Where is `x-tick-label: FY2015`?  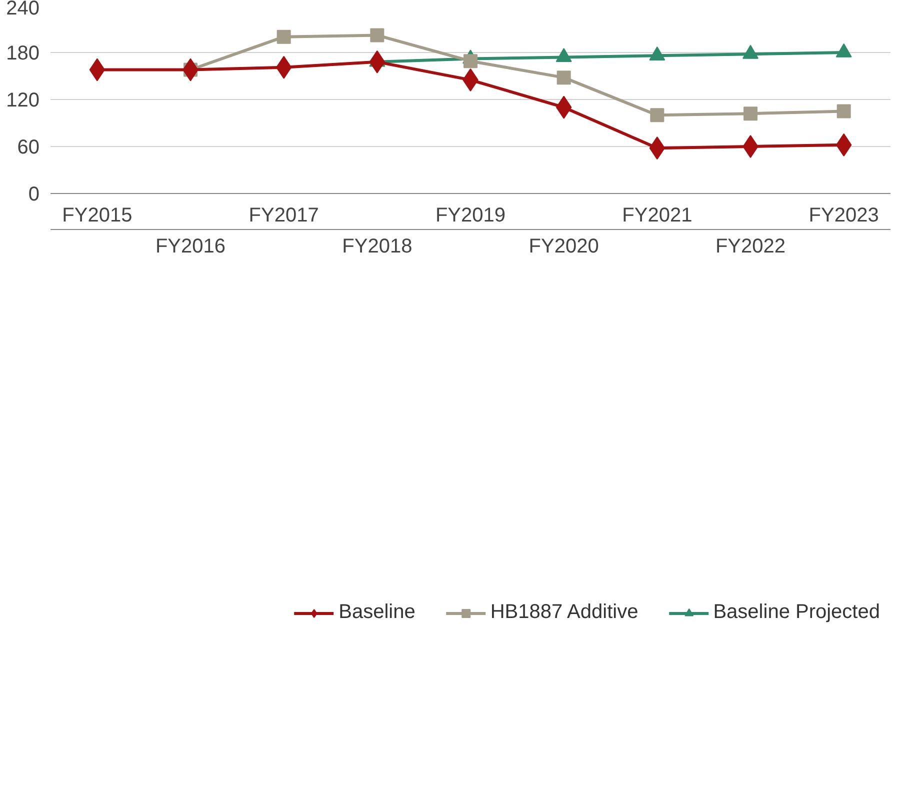
x-tick-label: FY2015 is located at coordinates (97, 215).